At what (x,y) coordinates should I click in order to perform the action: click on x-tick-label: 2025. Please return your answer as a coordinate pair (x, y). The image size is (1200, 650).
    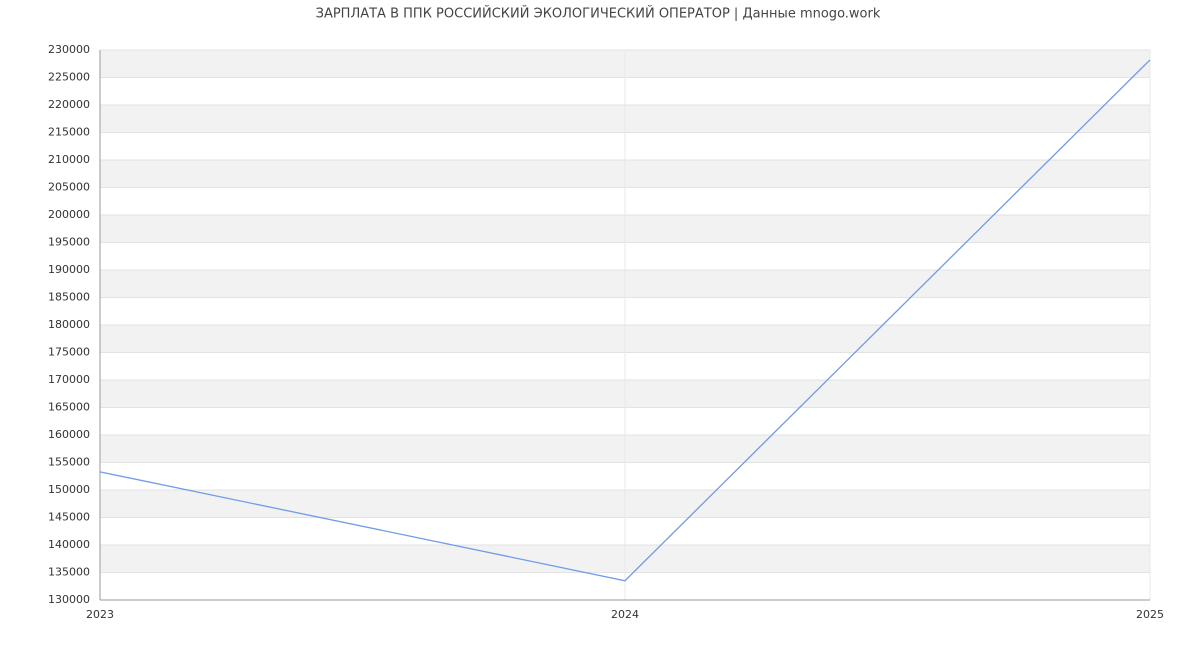
    Looking at the image, I should click on (1150, 614).